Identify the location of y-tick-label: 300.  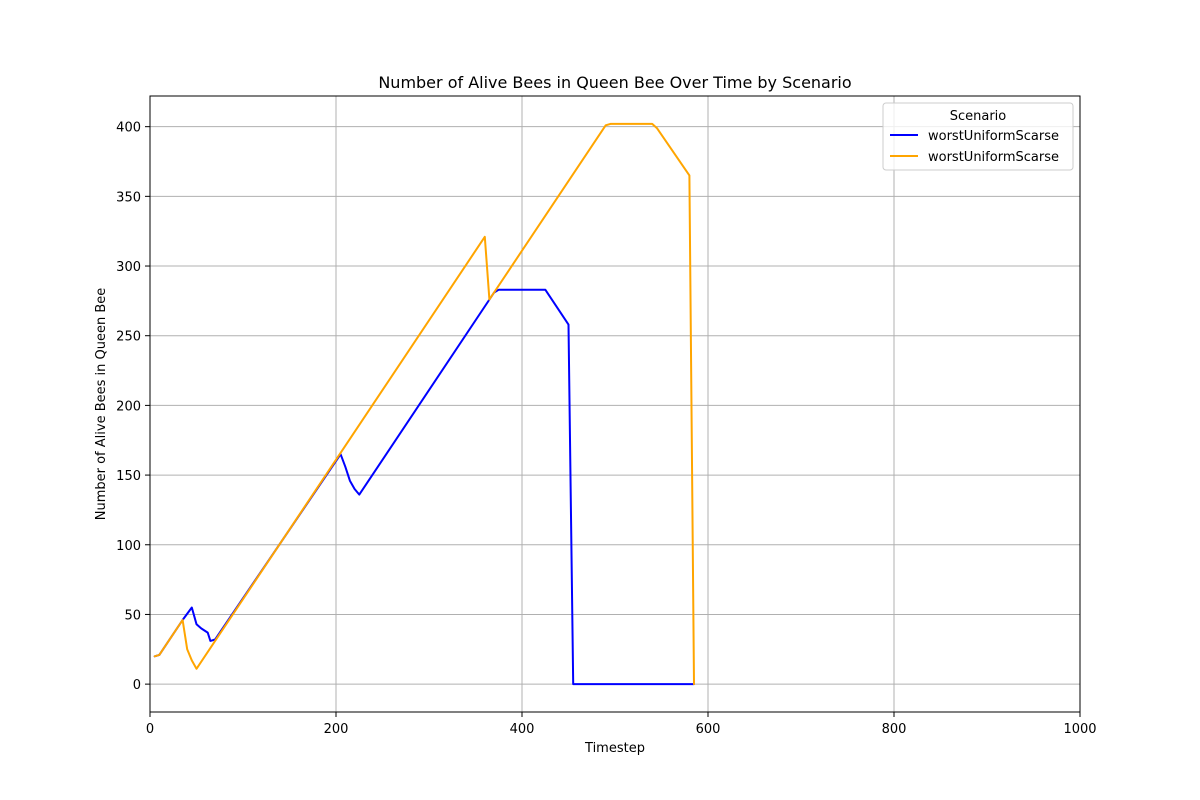
(128, 267).